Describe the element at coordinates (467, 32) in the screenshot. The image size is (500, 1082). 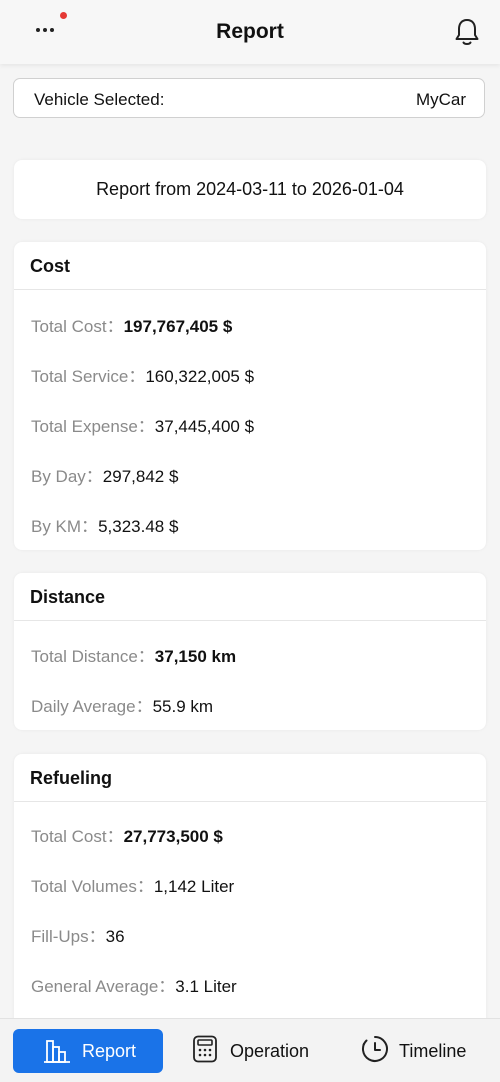
I see `bell-icon` at that location.